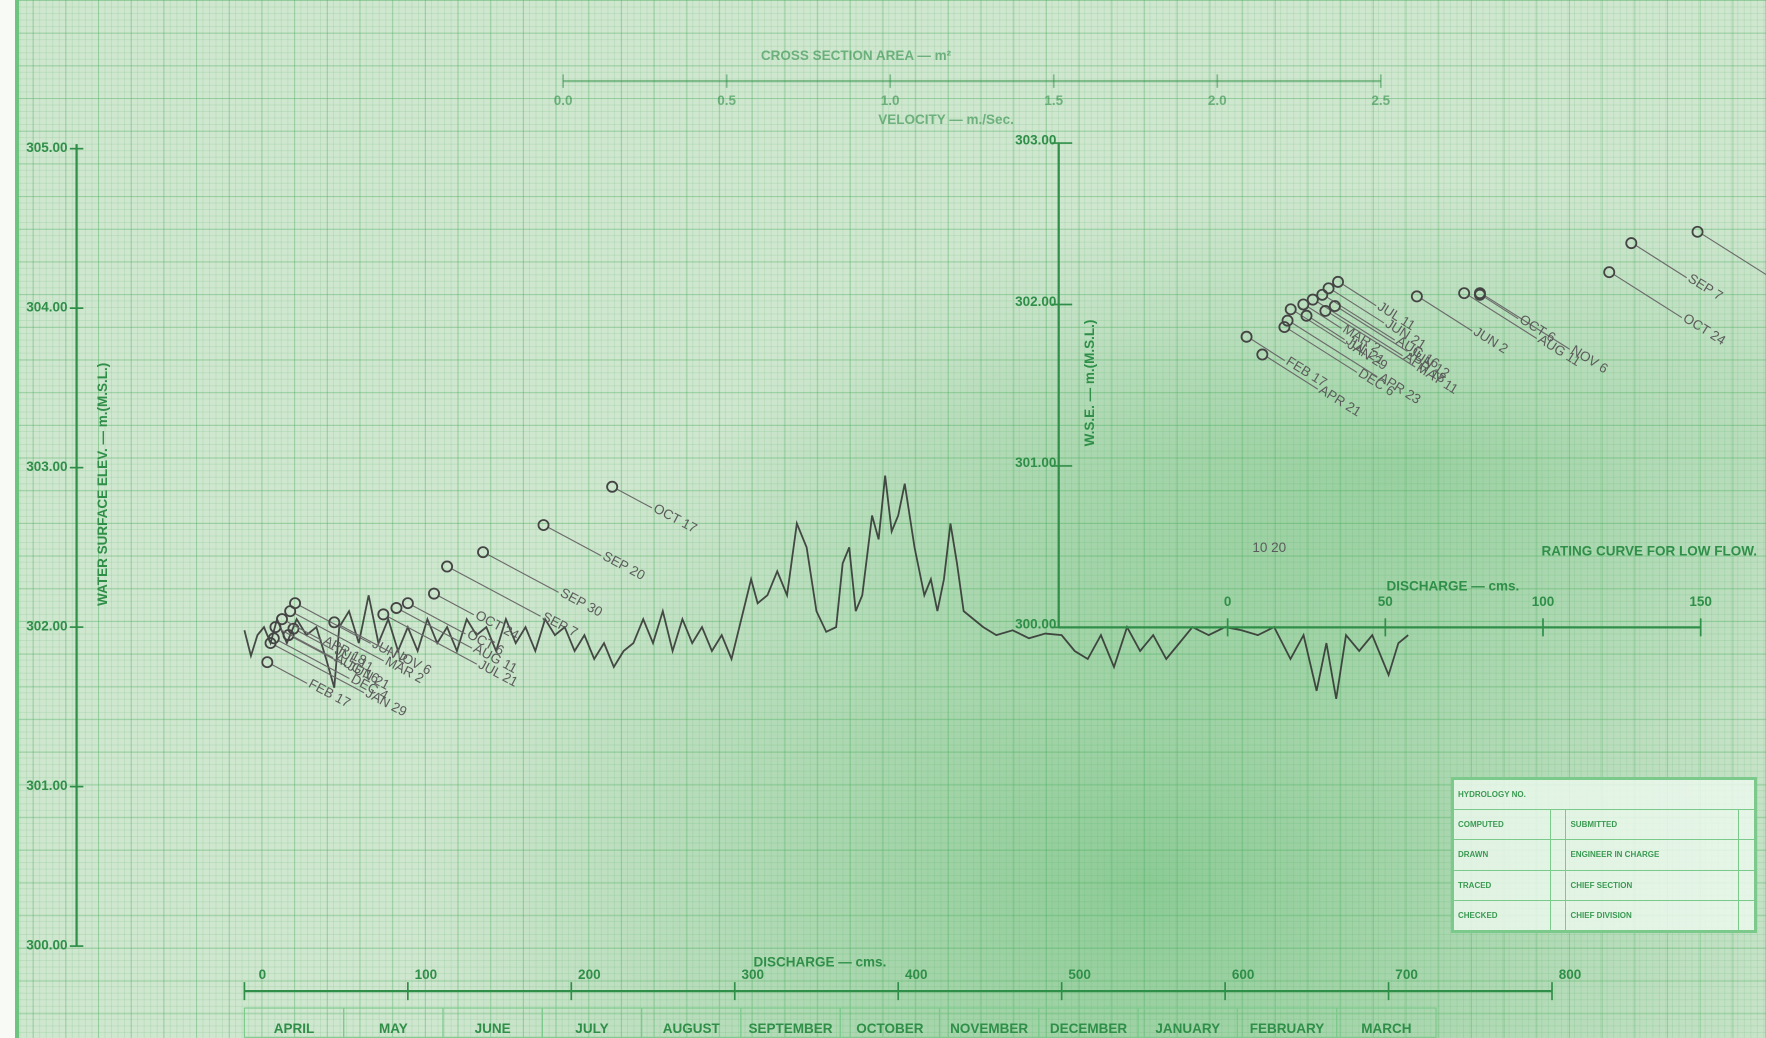 The image size is (1766, 1038). Describe the element at coordinates (493, 1028) in the screenshot. I see `month-label: JUNE` at that location.